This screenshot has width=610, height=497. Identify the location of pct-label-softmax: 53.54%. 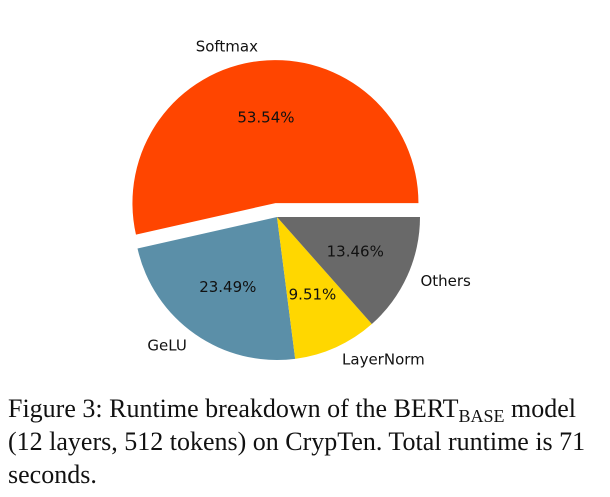
(265, 117).